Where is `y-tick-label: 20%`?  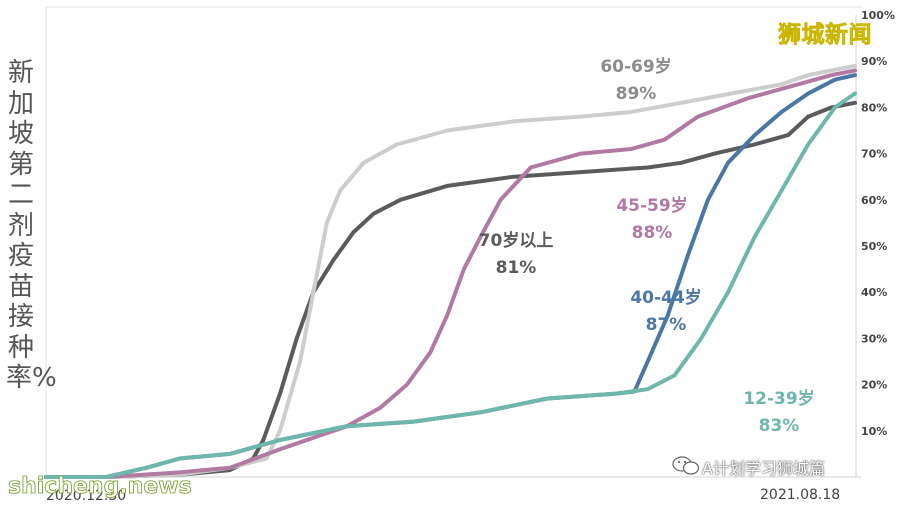
y-tick-label: 20% is located at coordinates (874, 385).